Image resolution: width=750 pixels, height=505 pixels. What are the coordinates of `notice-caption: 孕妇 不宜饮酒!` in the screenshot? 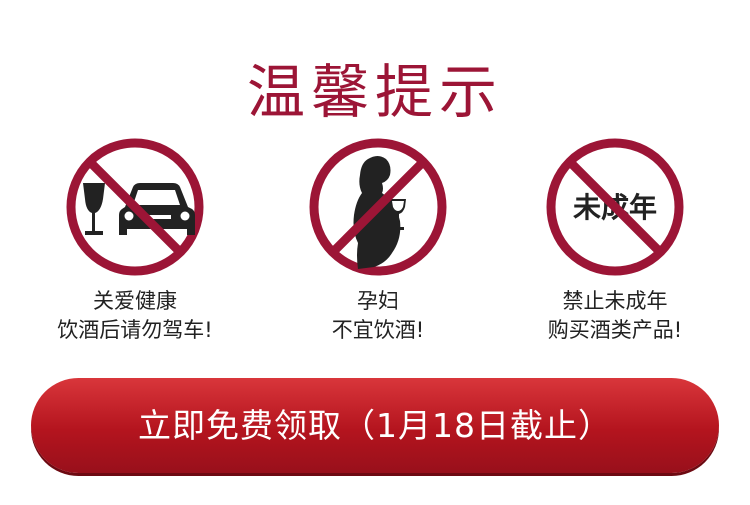 It's located at (378, 316).